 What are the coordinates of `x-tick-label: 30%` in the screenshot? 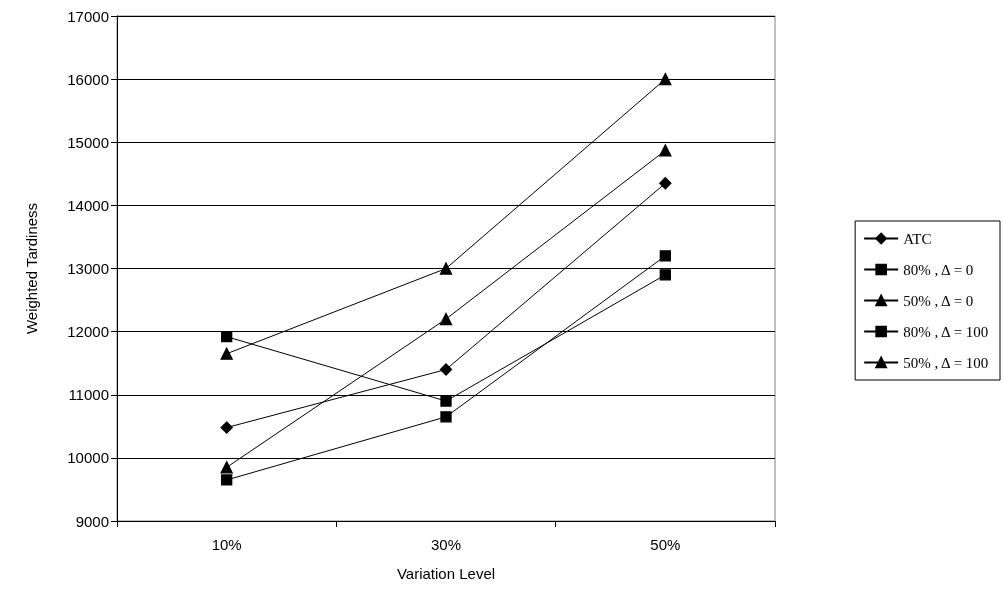 It's located at (446, 544).